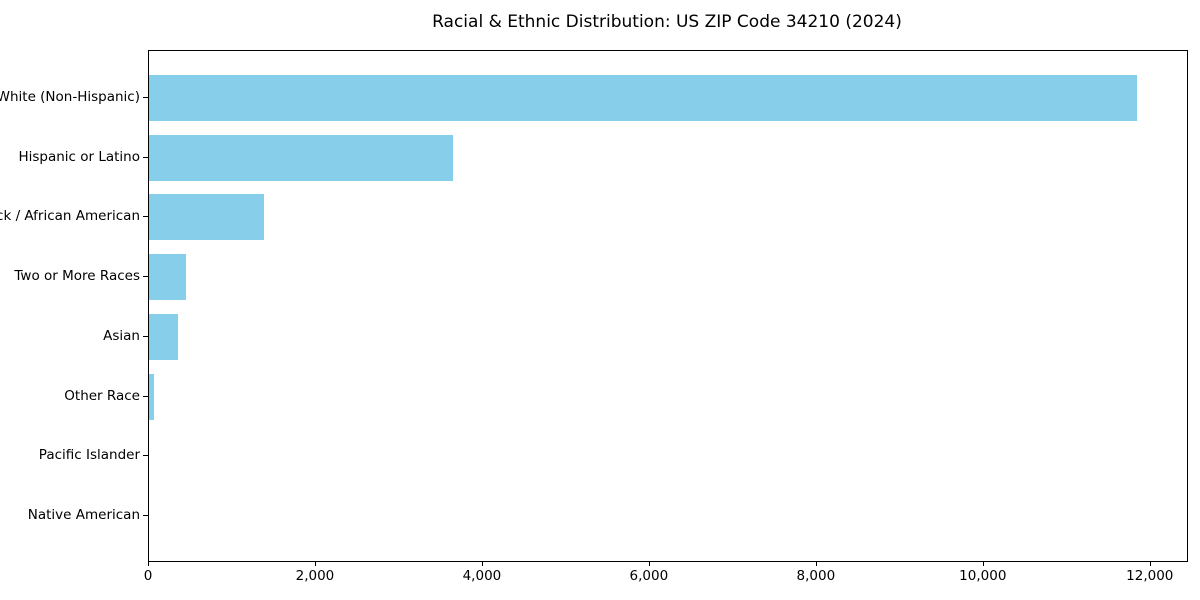 This screenshot has width=1200, height=600. What do you see at coordinates (207, 217) in the screenshot?
I see `bar-black-african-american` at bounding box center [207, 217].